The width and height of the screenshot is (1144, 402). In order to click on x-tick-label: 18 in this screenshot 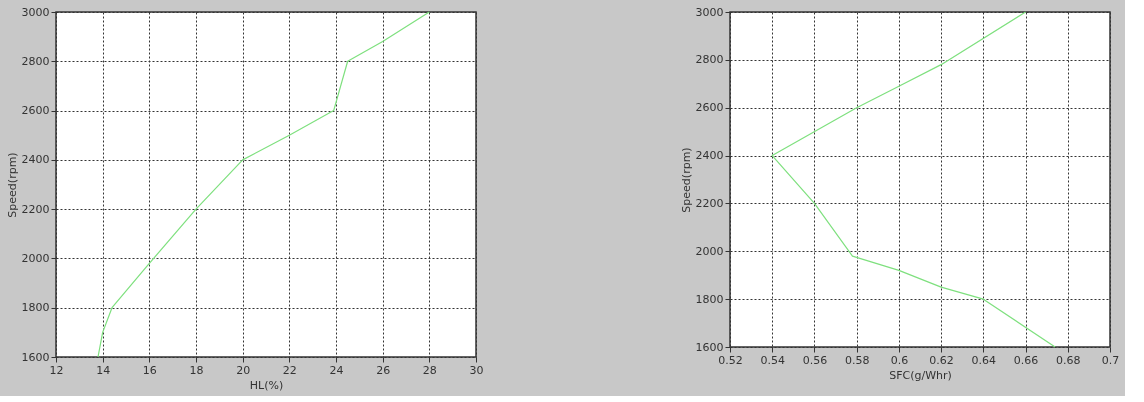, I will do `click(196, 370)`.